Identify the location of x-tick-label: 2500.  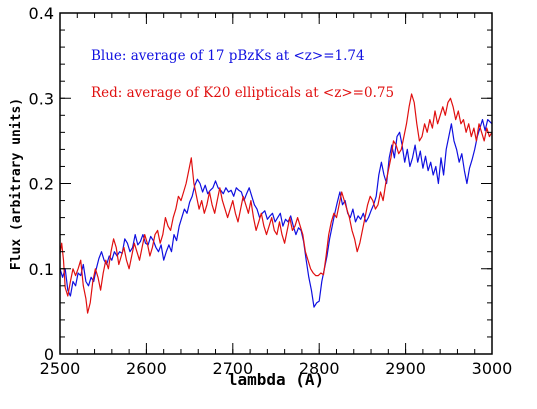
(60, 368).